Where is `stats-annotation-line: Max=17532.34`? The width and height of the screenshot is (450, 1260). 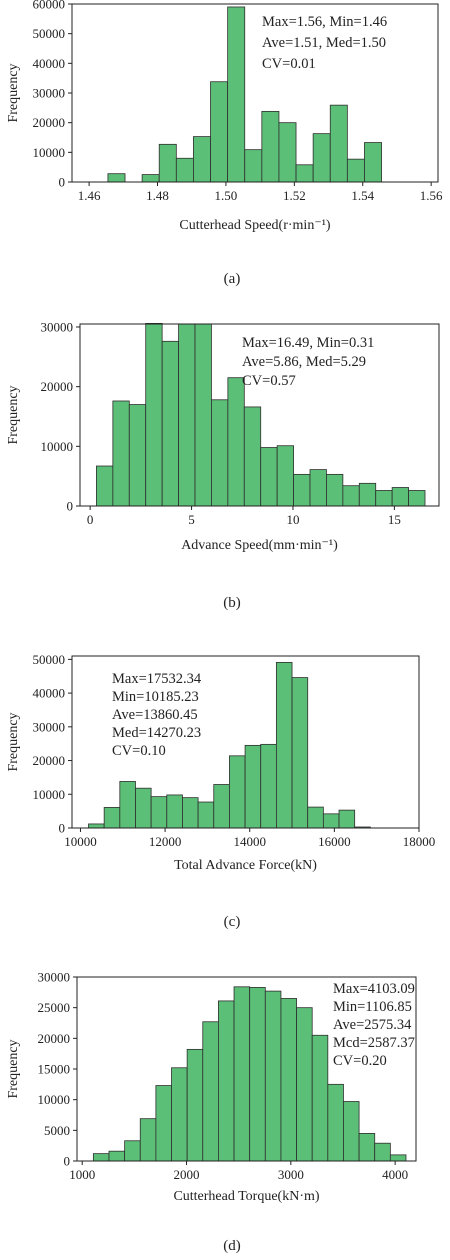
stats-annotation-line: Max=17532.34 is located at coordinates (157, 679).